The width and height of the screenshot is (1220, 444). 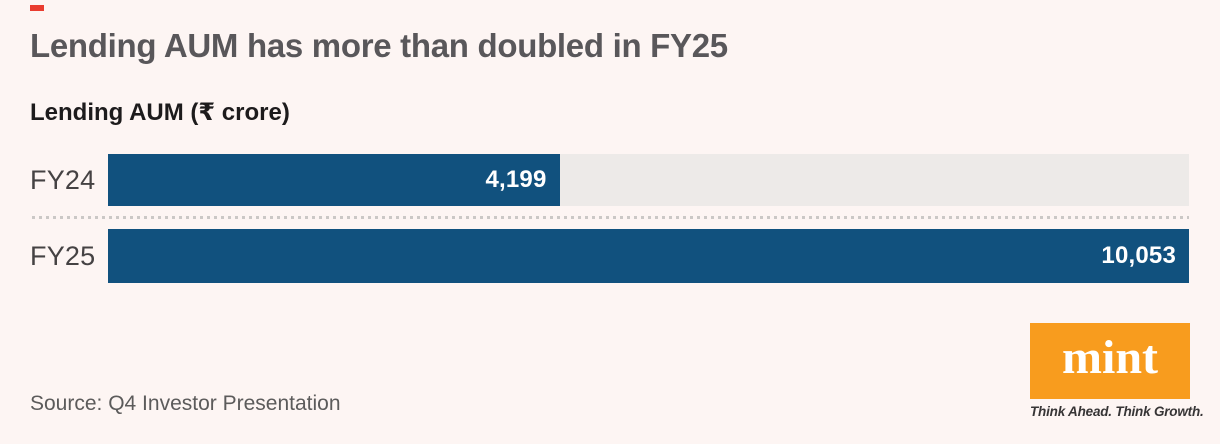 I want to click on bar-track-fy25: 10,053, so click(x=648, y=256).